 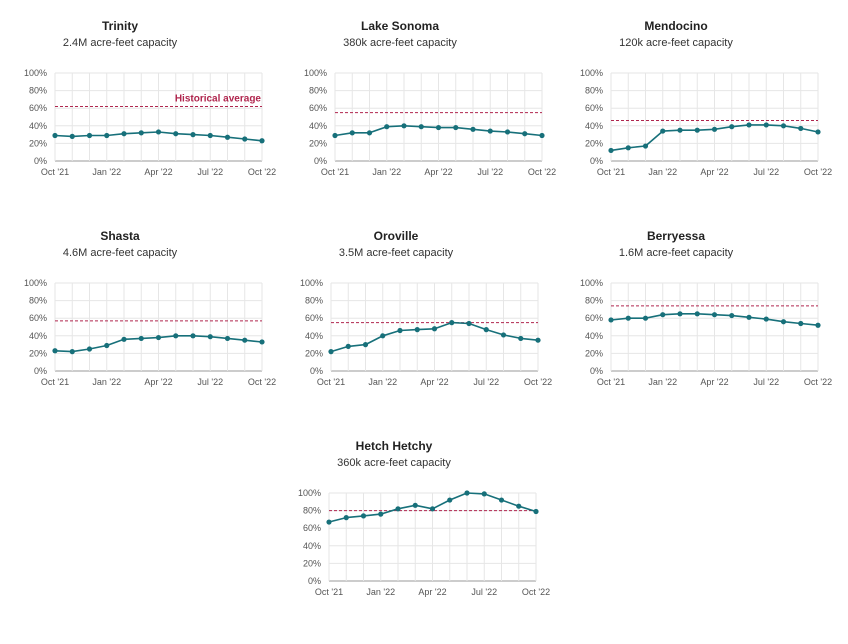 I want to click on chart-subtitle: 2.4M acre-feet capacity, so click(x=120, y=43).